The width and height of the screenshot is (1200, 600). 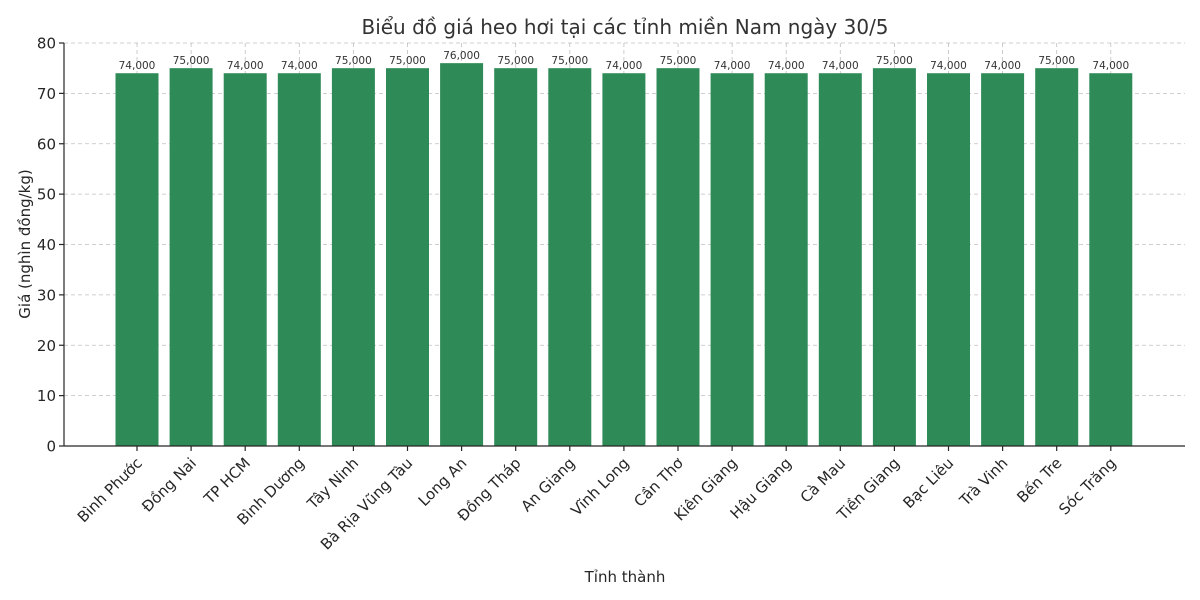 What do you see at coordinates (51, 447) in the screenshot?
I see `y-tick-label: 0` at bounding box center [51, 447].